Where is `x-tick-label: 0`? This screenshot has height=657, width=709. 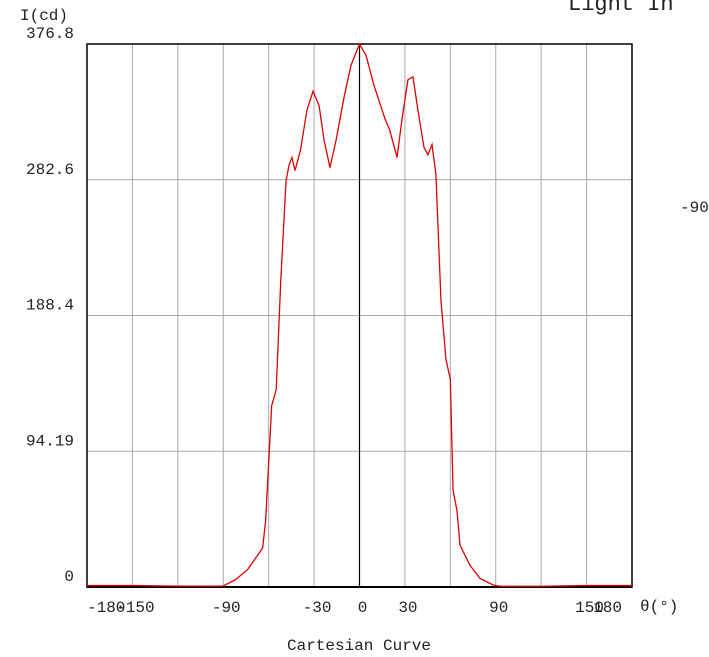
x-tick-label: 0 is located at coordinates (363, 608).